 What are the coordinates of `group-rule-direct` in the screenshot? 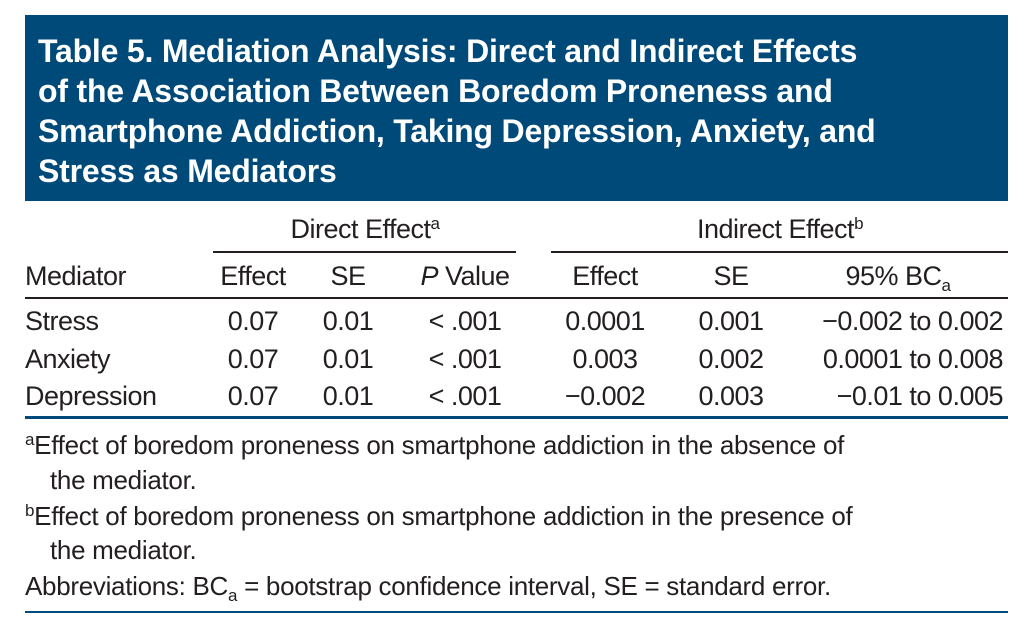 It's located at (364, 252).